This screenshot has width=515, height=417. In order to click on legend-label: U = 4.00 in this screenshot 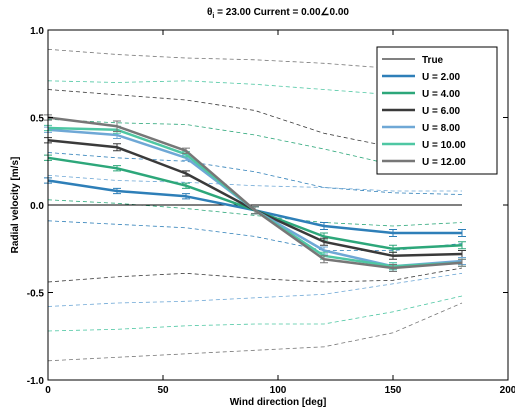, I will do `click(441, 94)`.